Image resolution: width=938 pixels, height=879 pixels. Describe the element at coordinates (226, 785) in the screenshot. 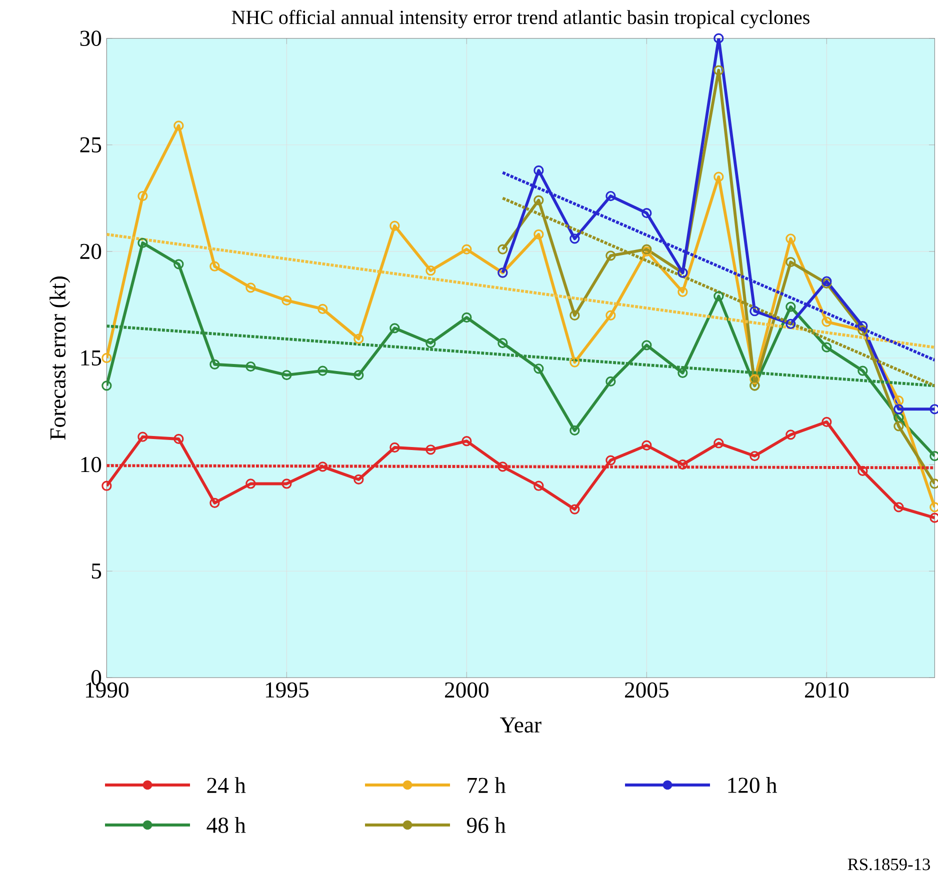

I see `legend-label: 24 h` at that location.